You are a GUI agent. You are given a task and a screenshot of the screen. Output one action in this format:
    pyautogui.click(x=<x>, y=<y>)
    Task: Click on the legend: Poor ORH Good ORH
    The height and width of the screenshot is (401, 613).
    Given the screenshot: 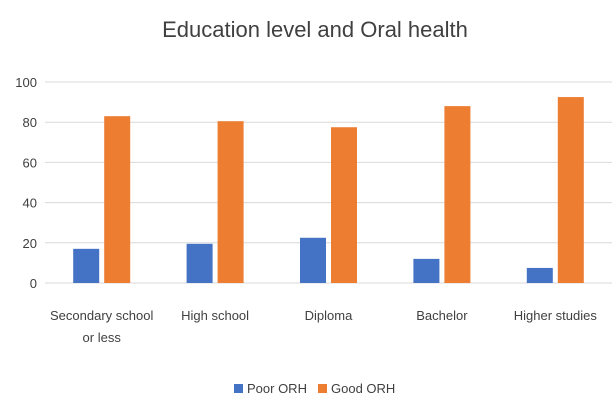 What is the action you would take?
    pyautogui.click(x=314, y=388)
    